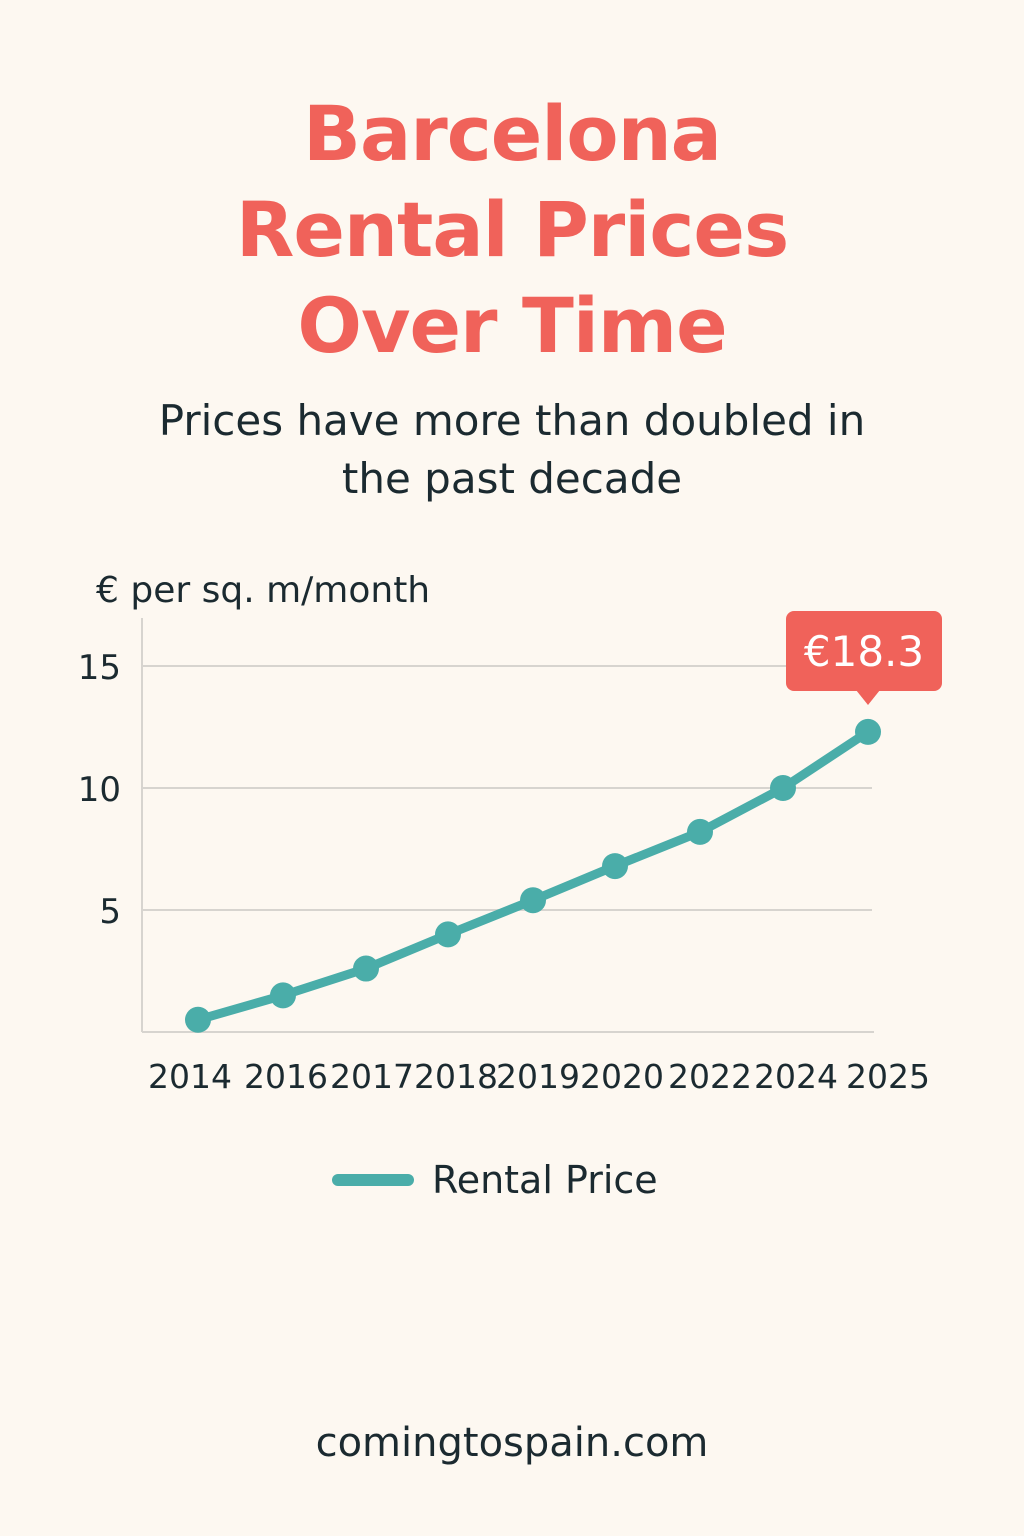  I want to click on x-tick-label: 2020, so click(622, 1076).